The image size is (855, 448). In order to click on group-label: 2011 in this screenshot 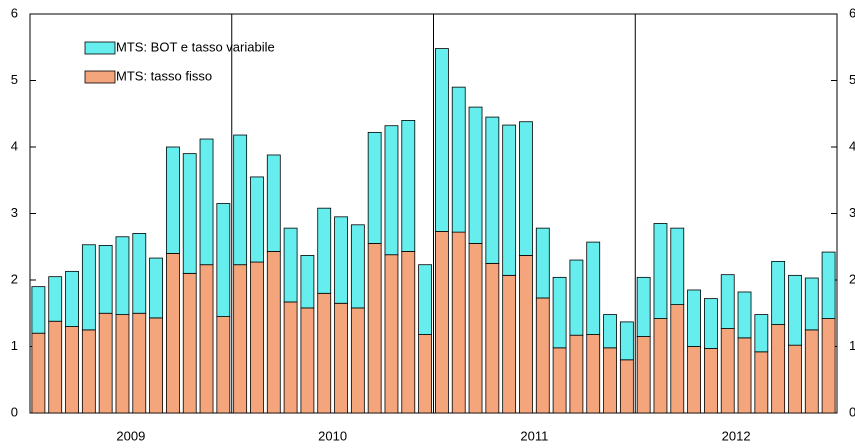, I will do `click(534, 435)`.